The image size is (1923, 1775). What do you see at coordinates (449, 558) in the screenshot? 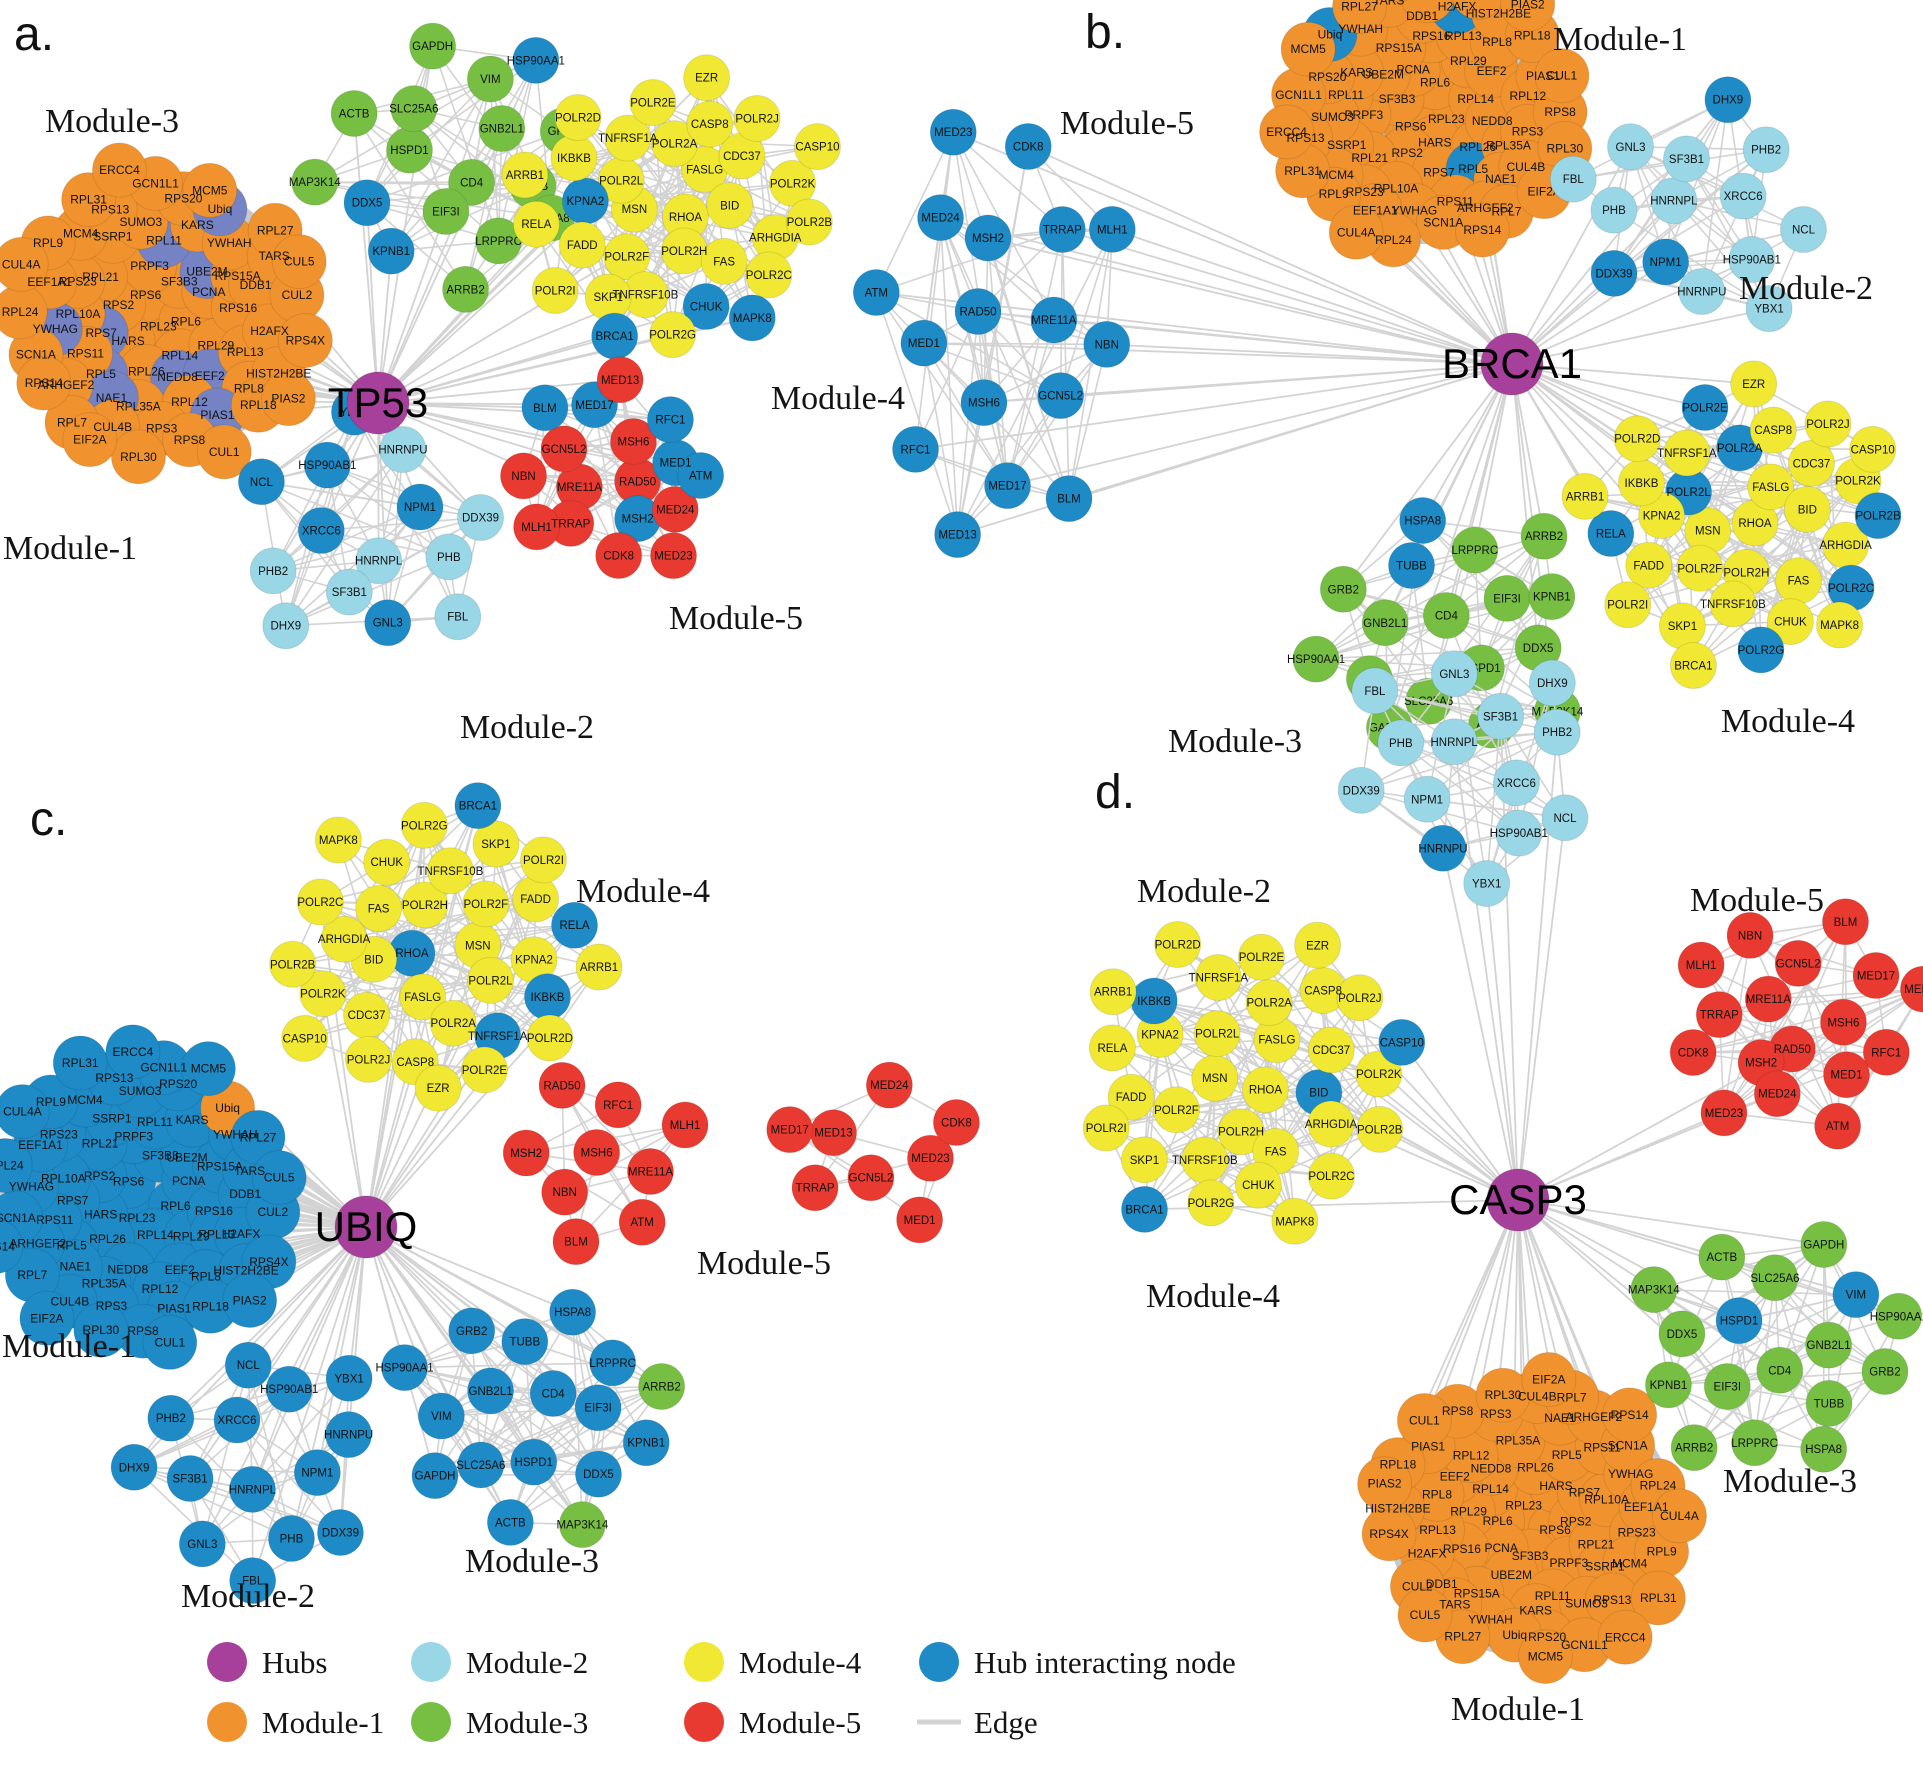
I see `gene-node-label: PHB` at bounding box center [449, 558].